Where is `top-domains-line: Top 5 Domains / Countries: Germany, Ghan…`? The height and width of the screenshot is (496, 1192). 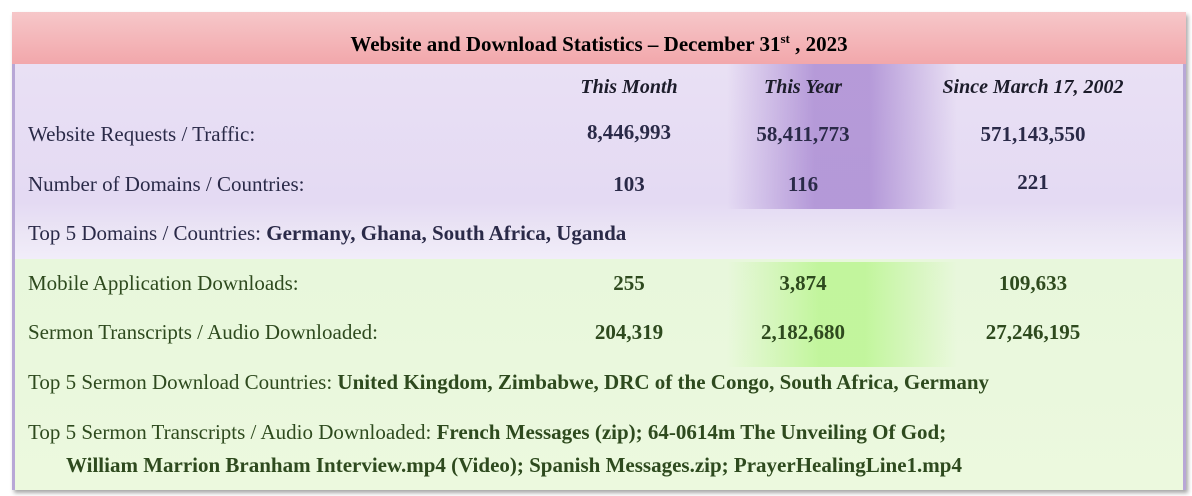
top-domains-line: Top 5 Domains / Countries: Germany, Ghan… is located at coordinates (327, 233).